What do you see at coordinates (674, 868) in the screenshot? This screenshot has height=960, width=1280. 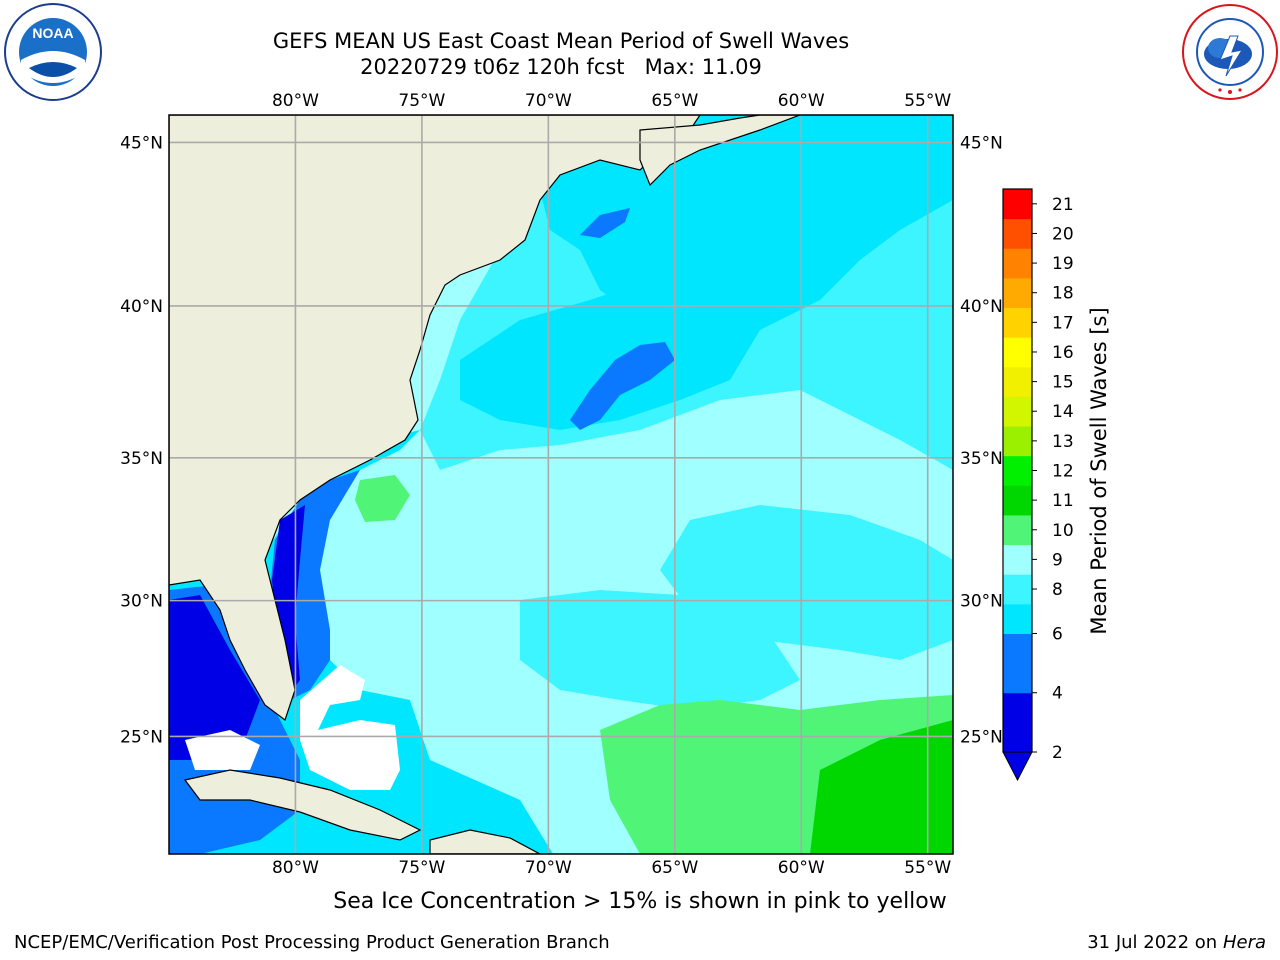 I see `lon-tick-label-bottom: 65°W` at bounding box center [674, 868].